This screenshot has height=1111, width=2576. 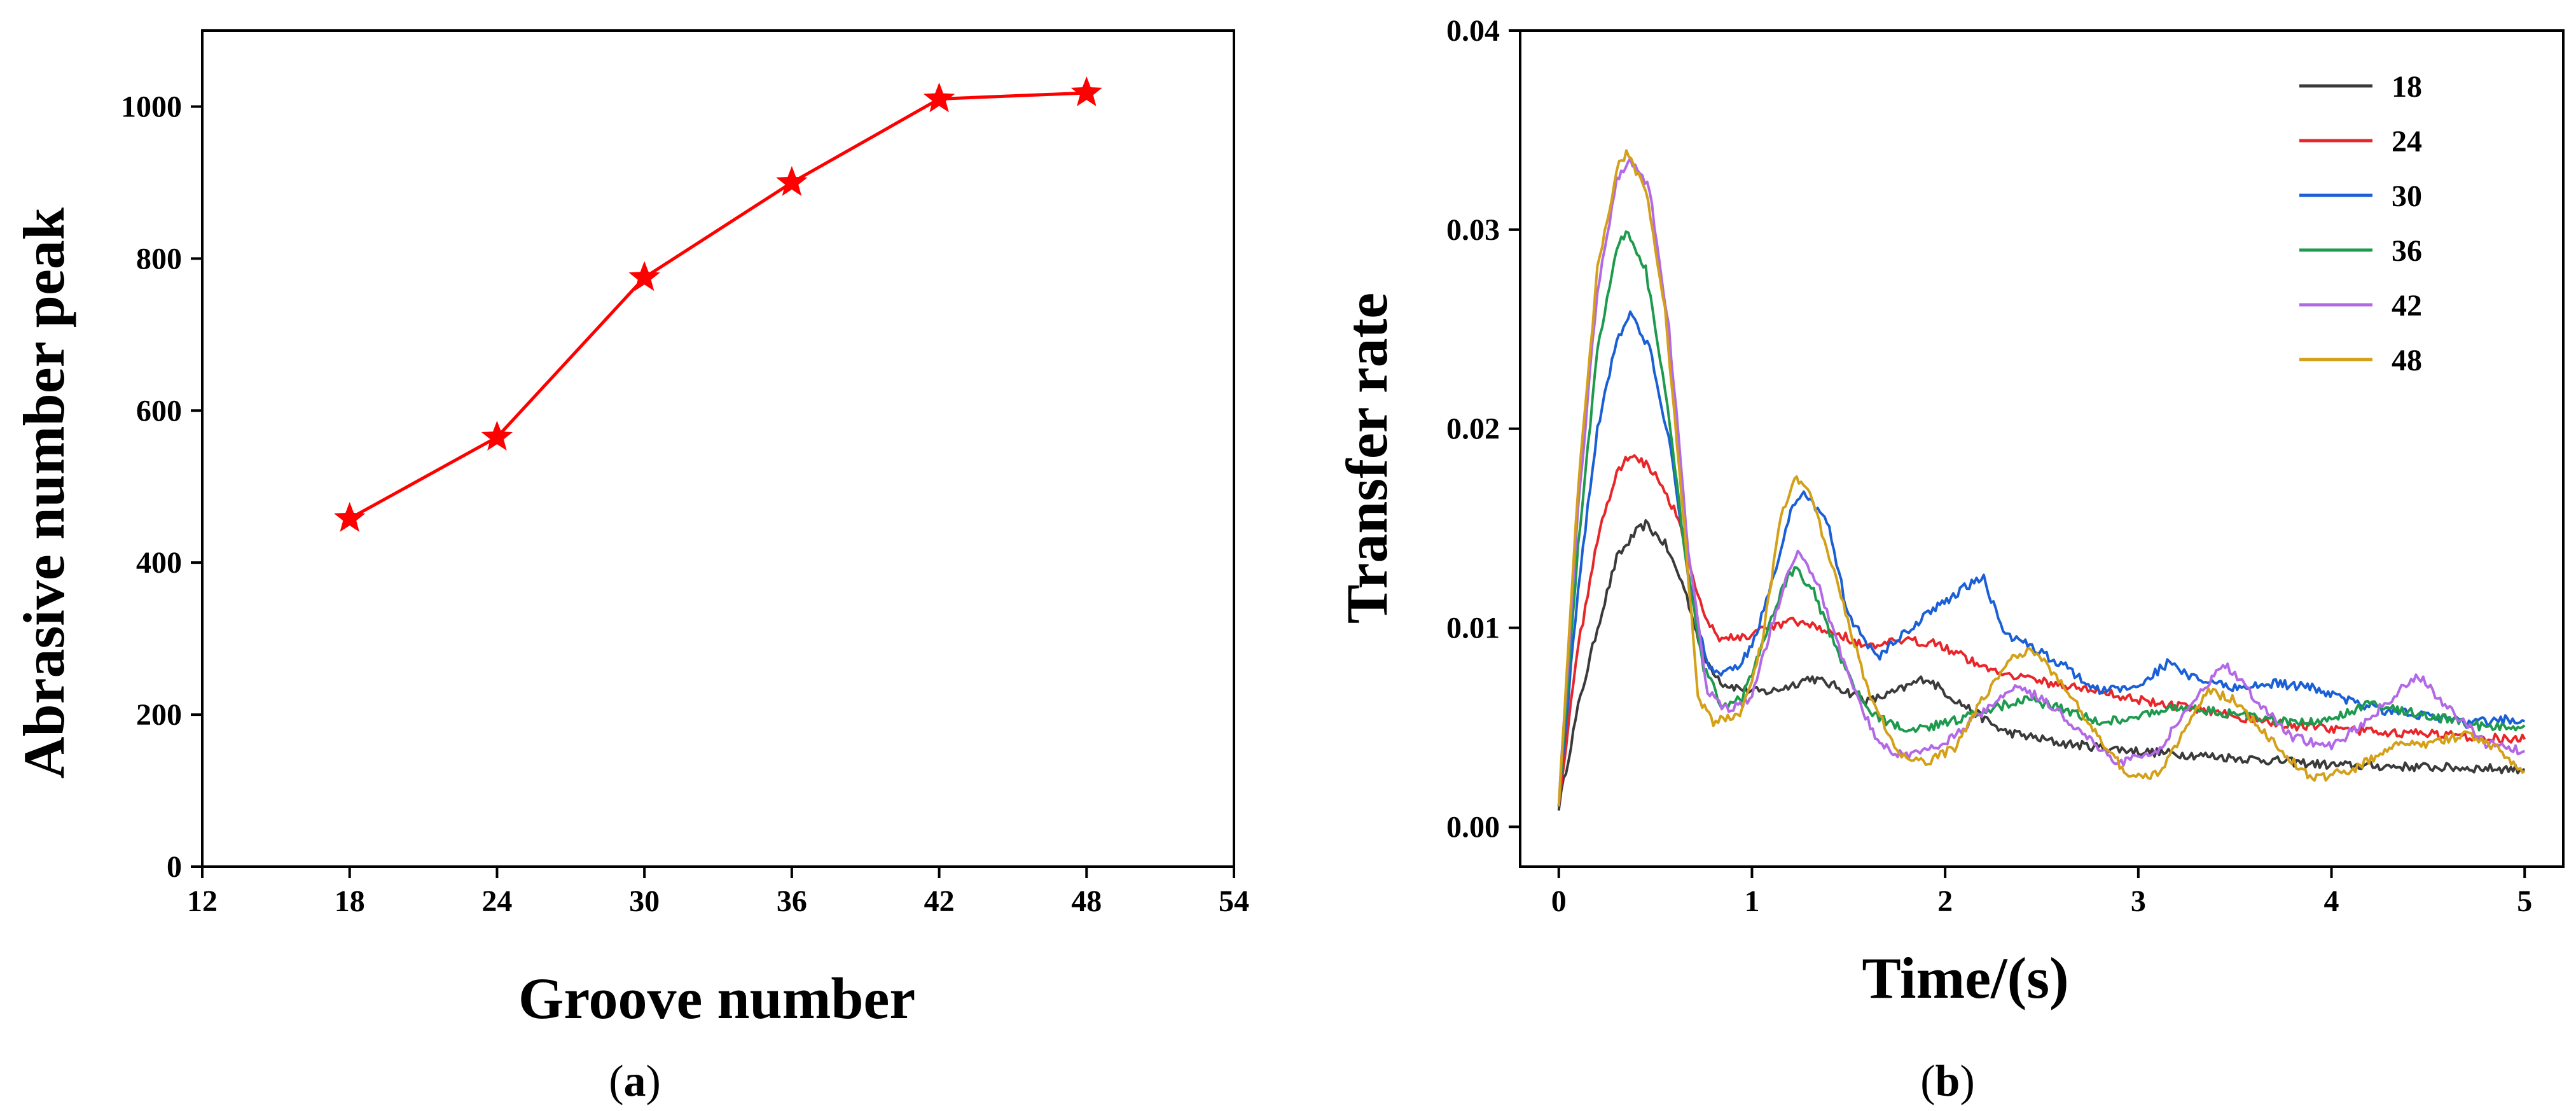 I want to click on panel-a-series, so click(x=718, y=304).